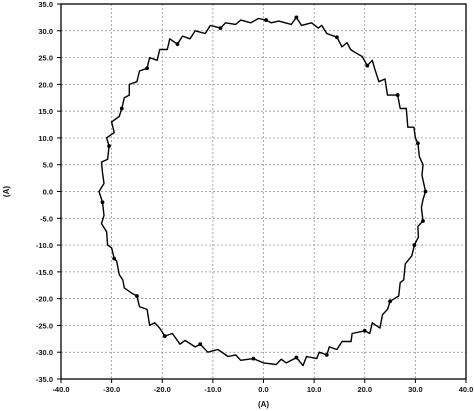 The height and width of the screenshot is (411, 474). Describe the element at coordinates (162, 389) in the screenshot. I see `x-tick-label: -20.0` at that location.